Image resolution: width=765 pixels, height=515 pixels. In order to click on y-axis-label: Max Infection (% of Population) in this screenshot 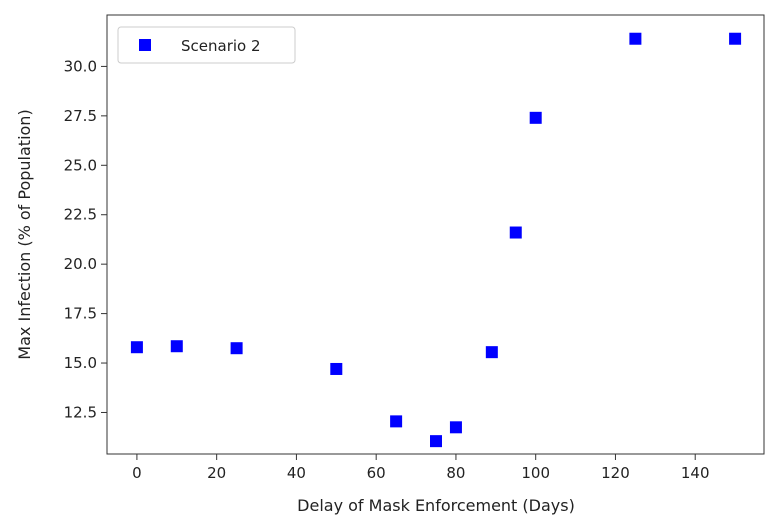, I will do `click(24, 234)`.